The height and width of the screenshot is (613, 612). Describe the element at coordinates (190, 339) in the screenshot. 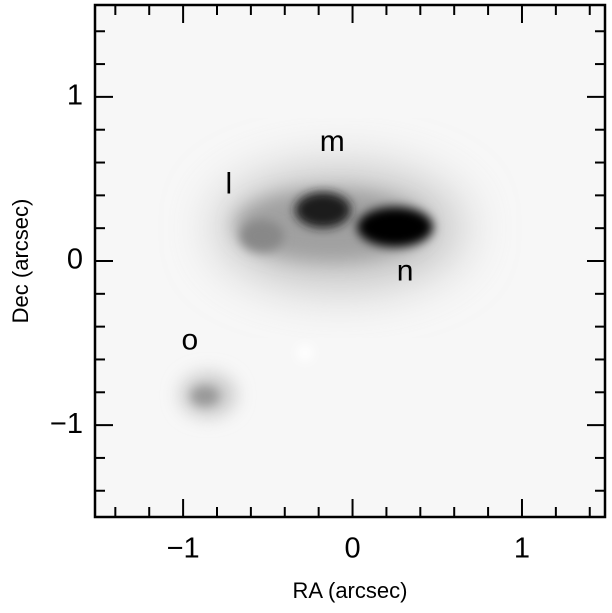

I see `annotation: o` at that location.